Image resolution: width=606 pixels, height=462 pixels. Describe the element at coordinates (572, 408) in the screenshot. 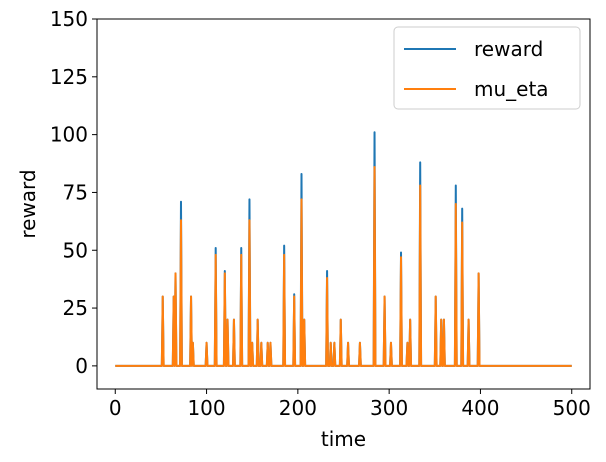

I see `x-tick-label: 500` at that location.